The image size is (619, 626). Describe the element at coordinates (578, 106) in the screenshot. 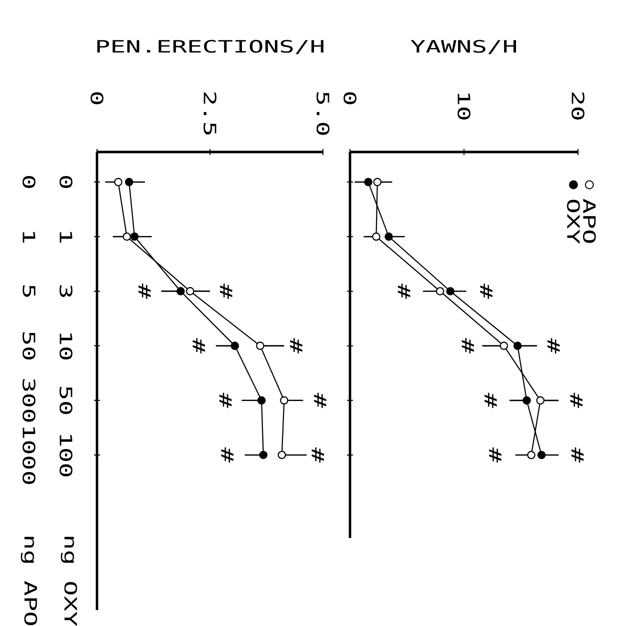

I see `x-tick-label: 20` at that location.